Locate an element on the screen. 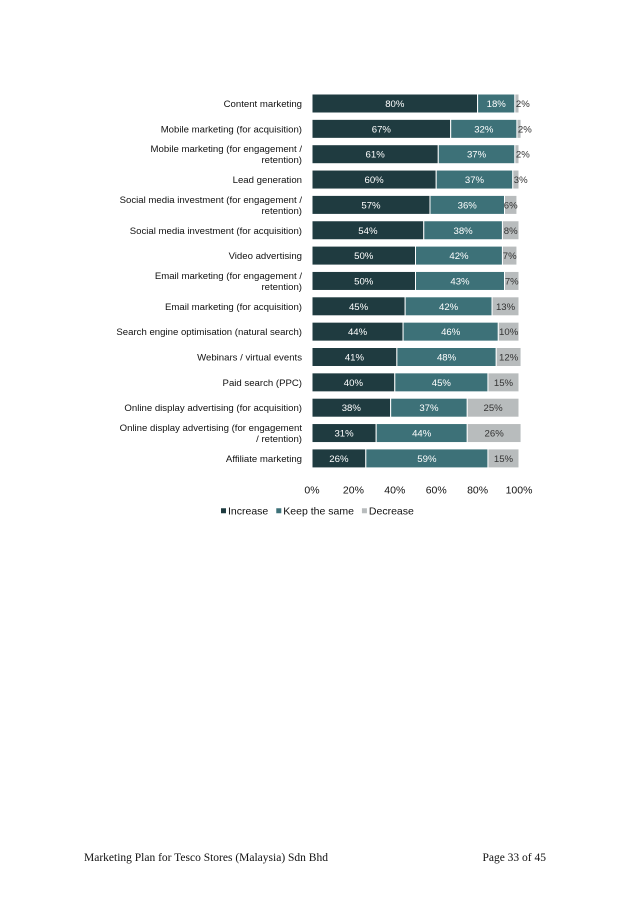  data-label: 40% is located at coordinates (354, 383).